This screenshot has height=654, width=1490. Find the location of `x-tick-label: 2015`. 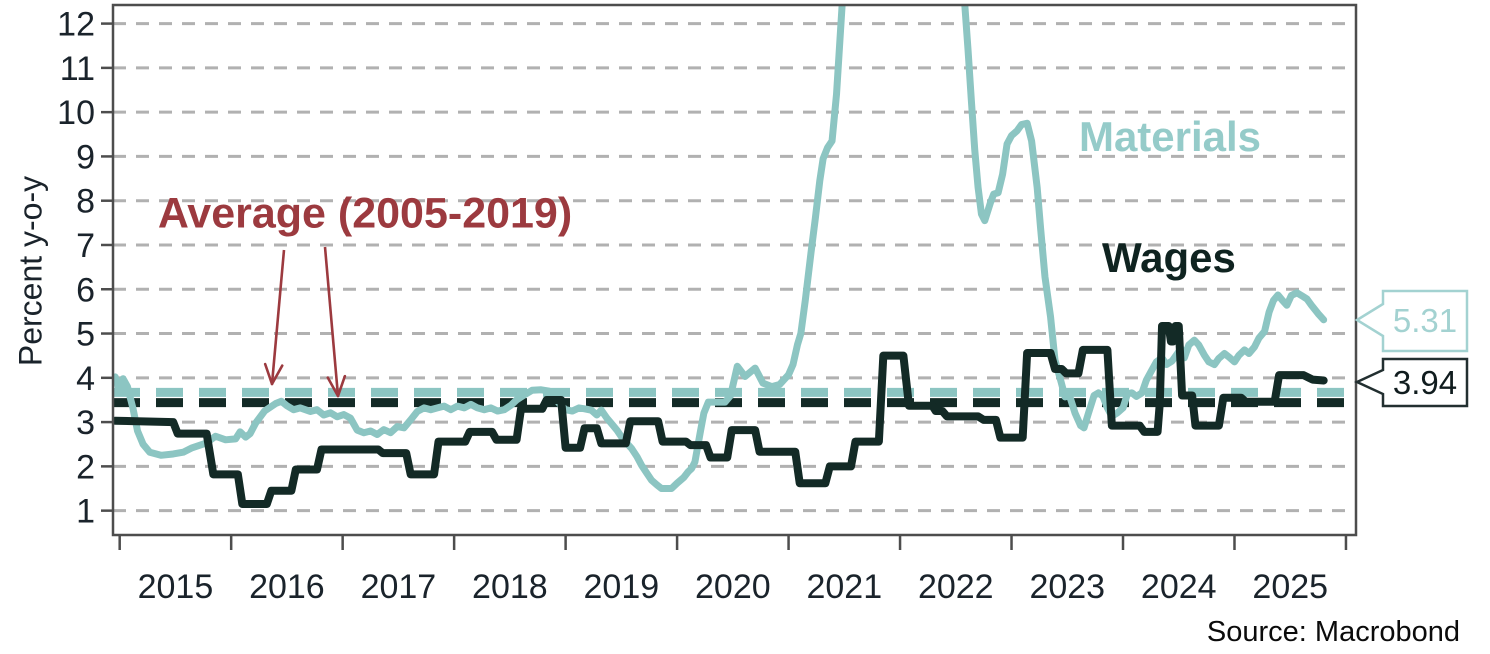

x-tick-label: 2015 is located at coordinates (176, 587).